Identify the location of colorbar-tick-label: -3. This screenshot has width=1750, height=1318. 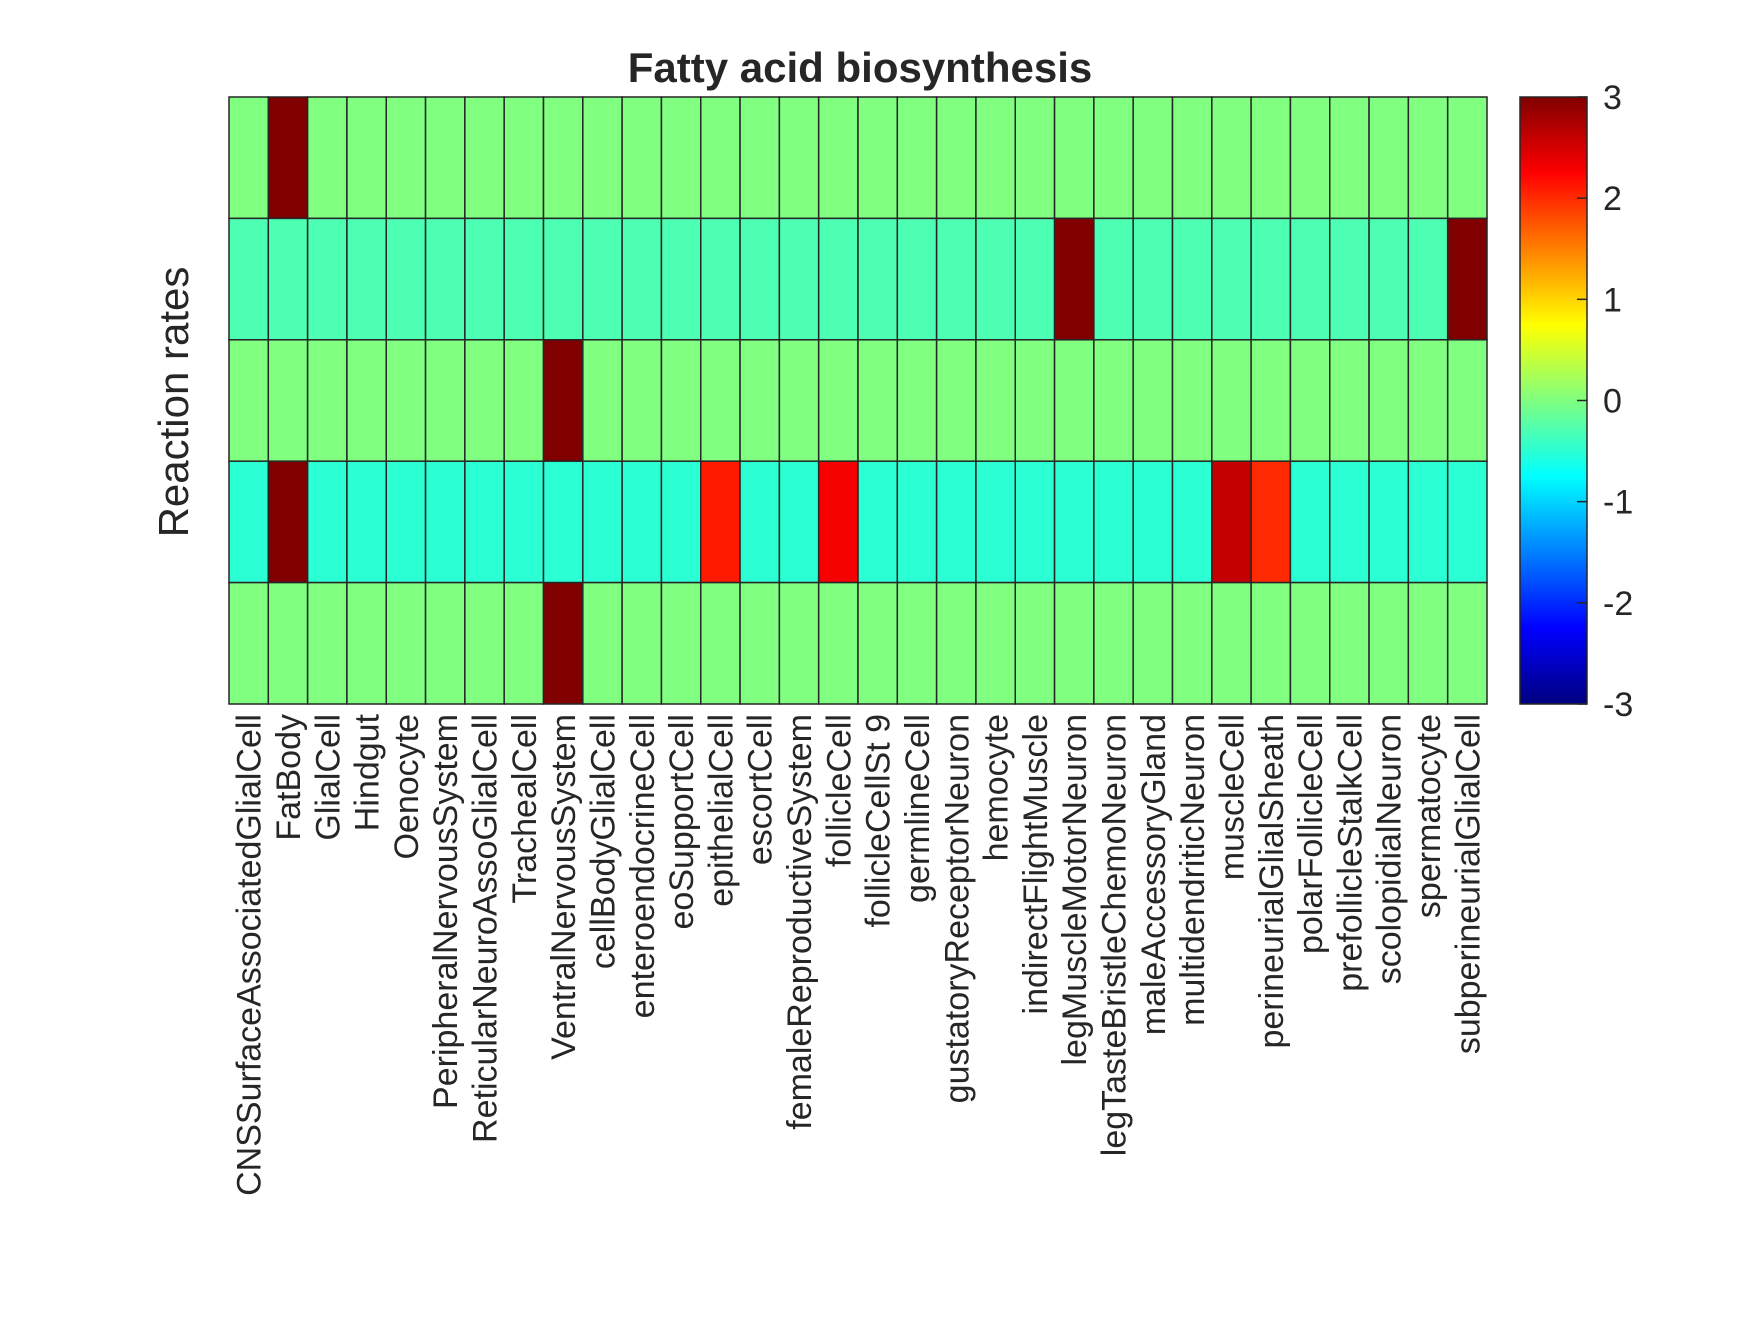
(1618, 705).